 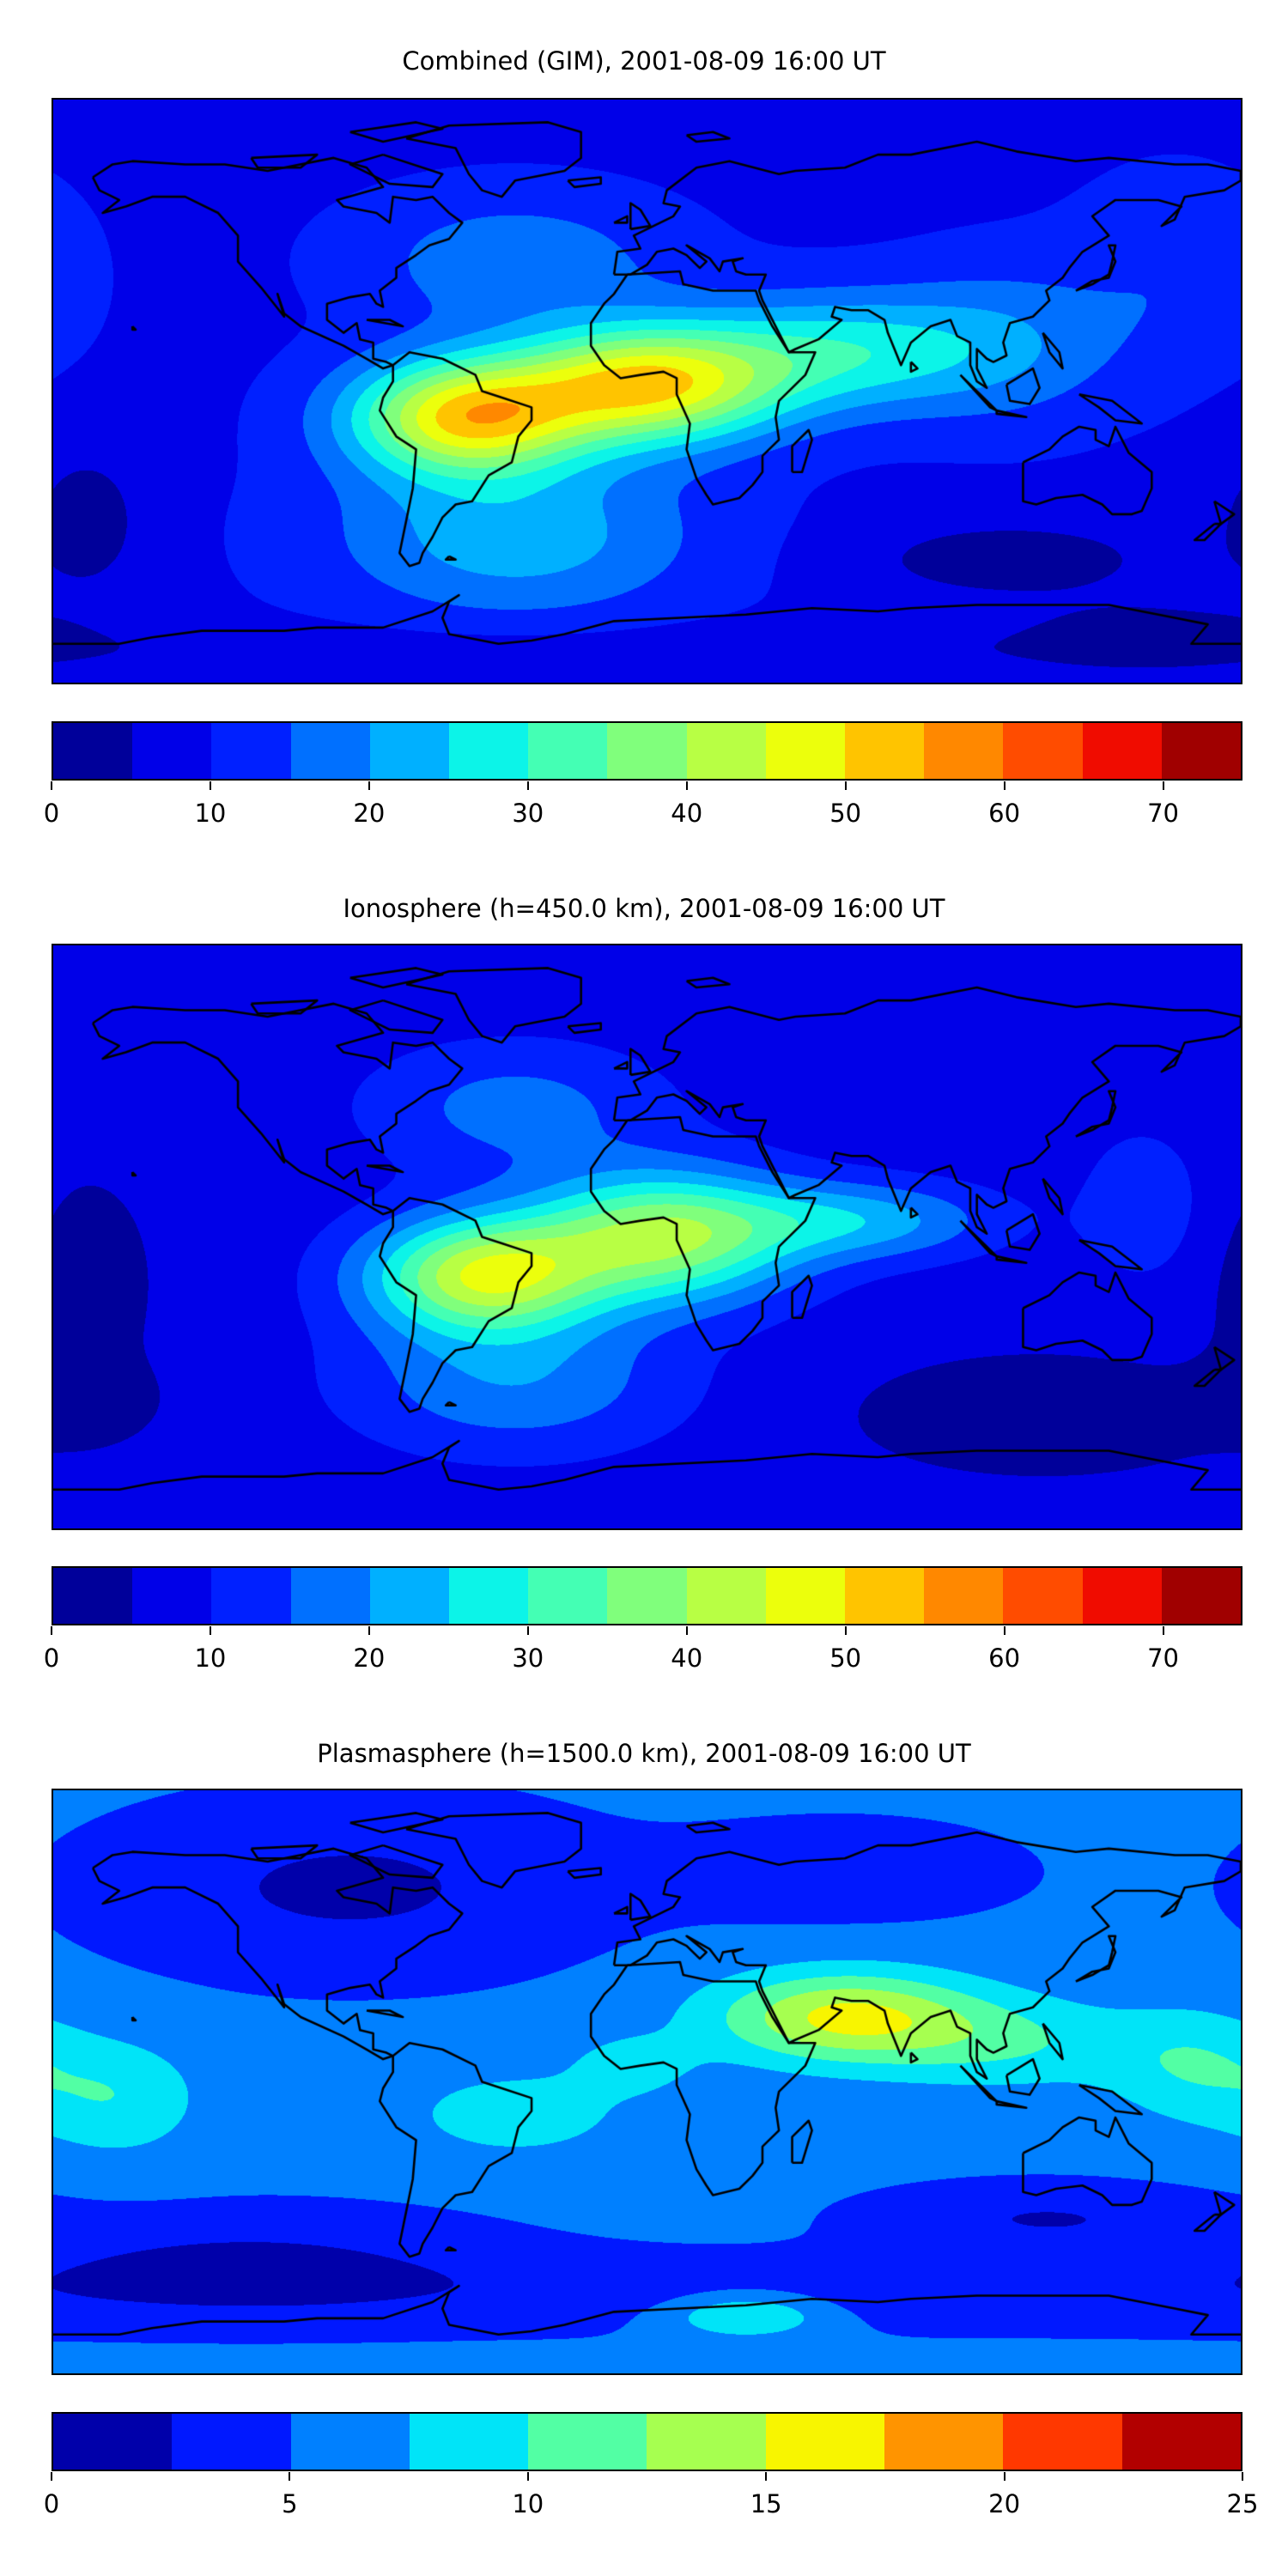 I want to click on tick-label: 15, so click(x=766, y=2503).